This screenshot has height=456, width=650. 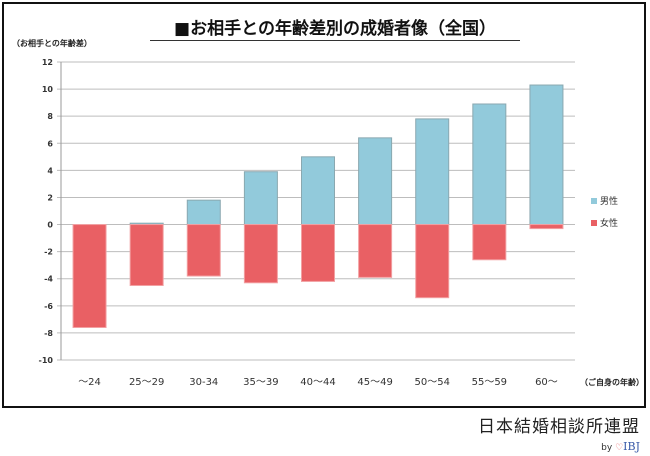 What do you see at coordinates (50, 116) in the screenshot?
I see `y-tick-label: 8` at bounding box center [50, 116].